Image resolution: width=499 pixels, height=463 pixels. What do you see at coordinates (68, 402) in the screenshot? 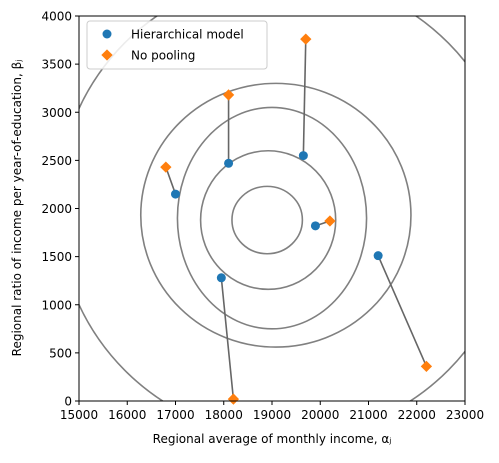
I see `y-tick-label: 0` at bounding box center [68, 402].